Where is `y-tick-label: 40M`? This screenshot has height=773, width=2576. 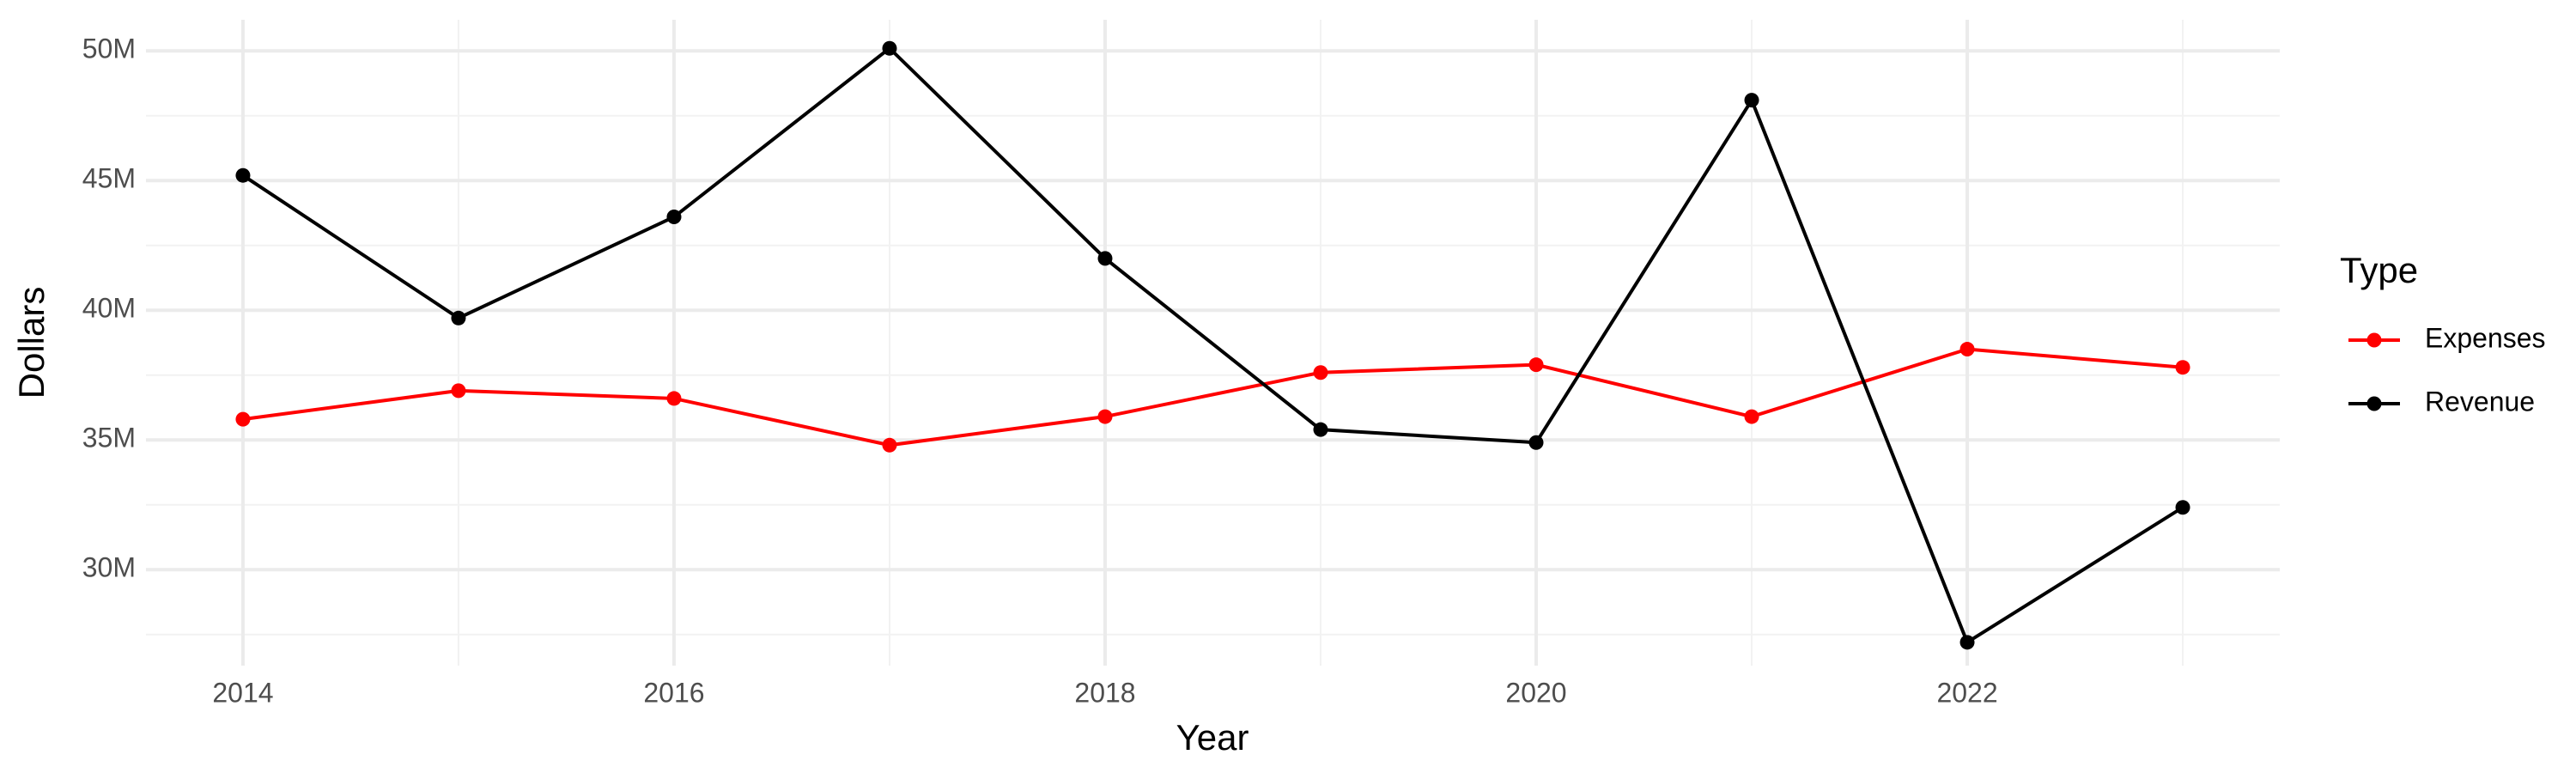
y-tick-label: 40M is located at coordinates (109, 308).